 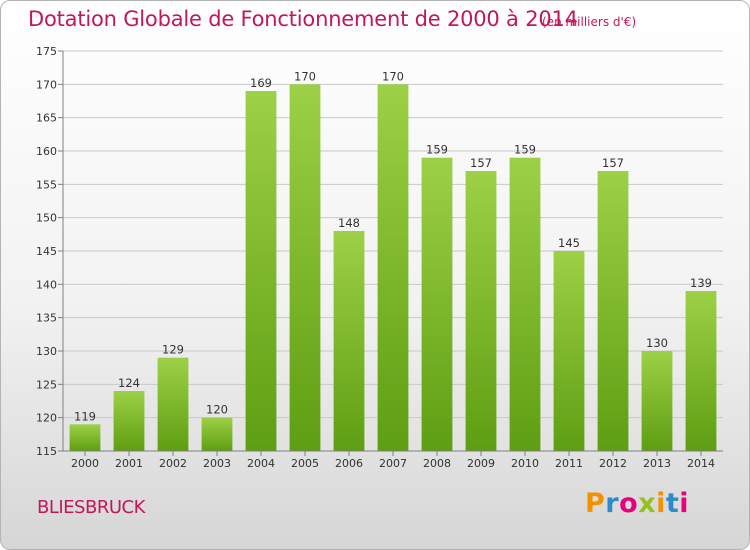 I want to click on town-name: BLIESBRUCK, so click(x=91, y=507).